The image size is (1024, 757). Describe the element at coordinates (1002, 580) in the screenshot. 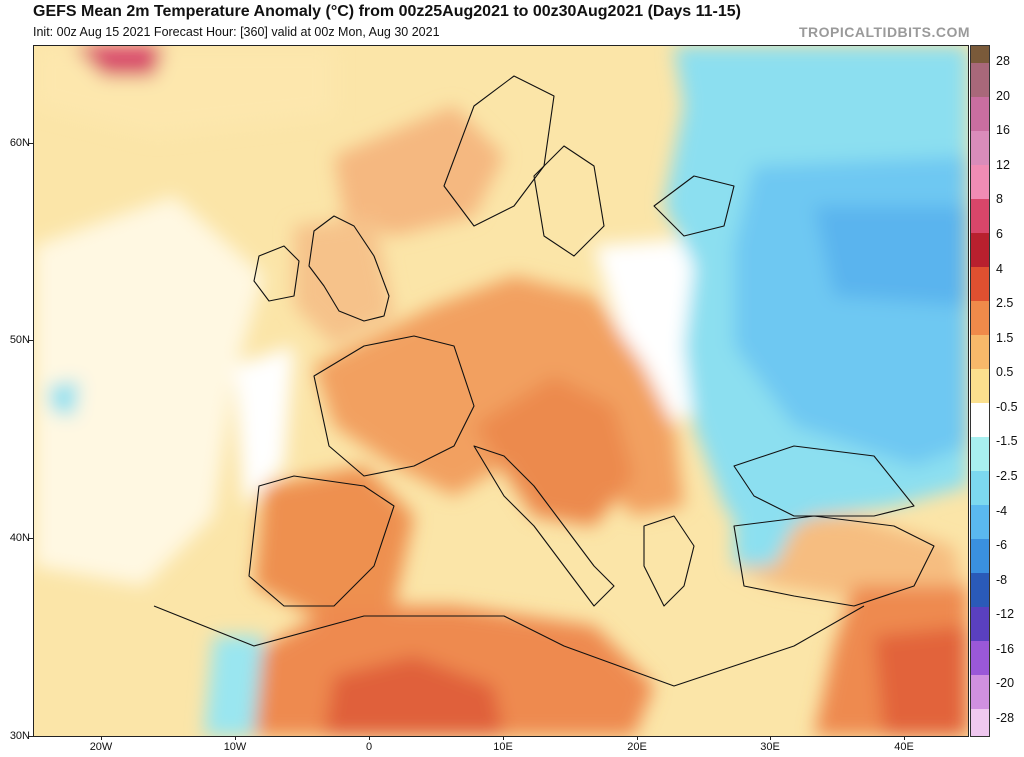

I see `colorbar-label: -8` at that location.